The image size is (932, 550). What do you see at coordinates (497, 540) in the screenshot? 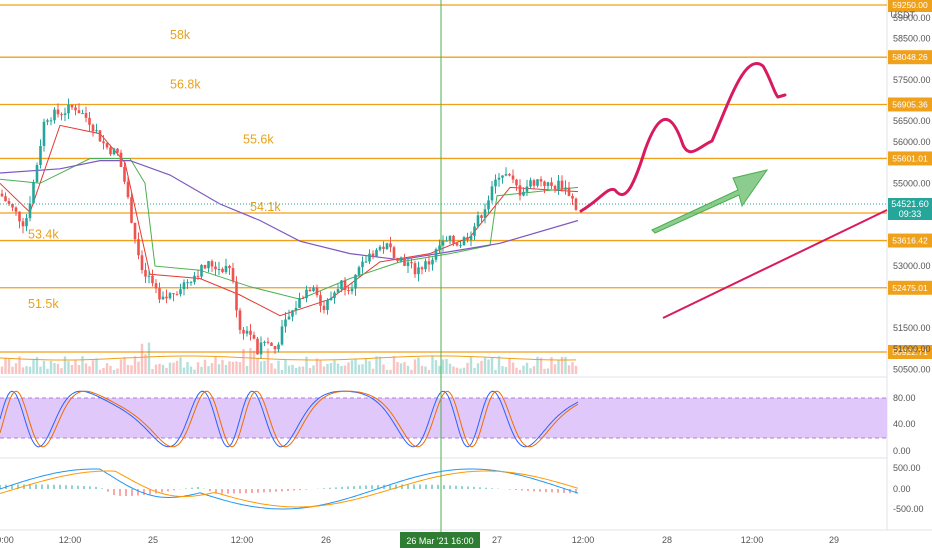
I see `time-tick-label: 27` at bounding box center [497, 540].